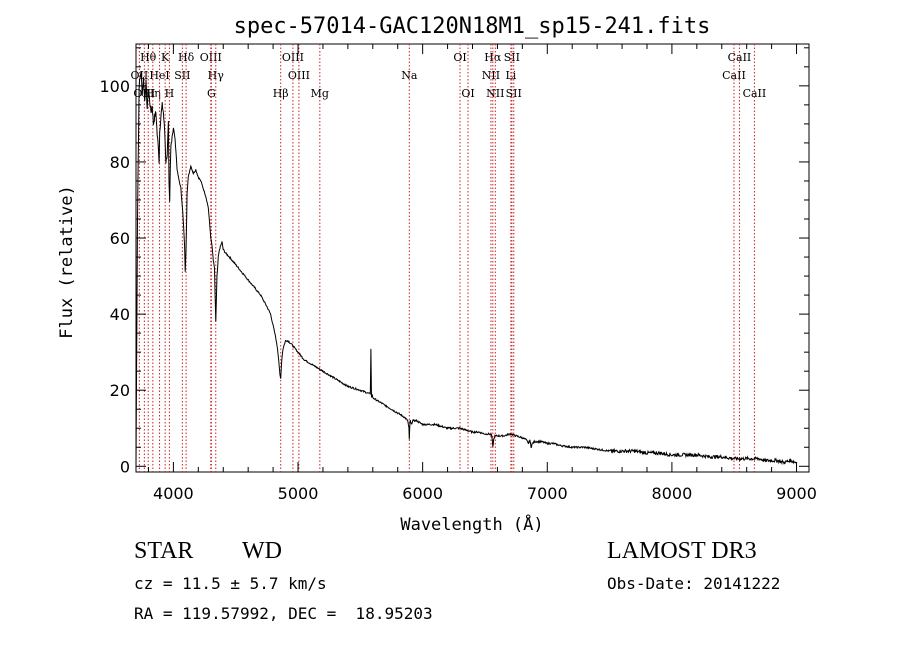 This screenshot has width=900, height=649. What do you see at coordinates (186, 57) in the screenshot?
I see `line-label: Hδ` at bounding box center [186, 57].